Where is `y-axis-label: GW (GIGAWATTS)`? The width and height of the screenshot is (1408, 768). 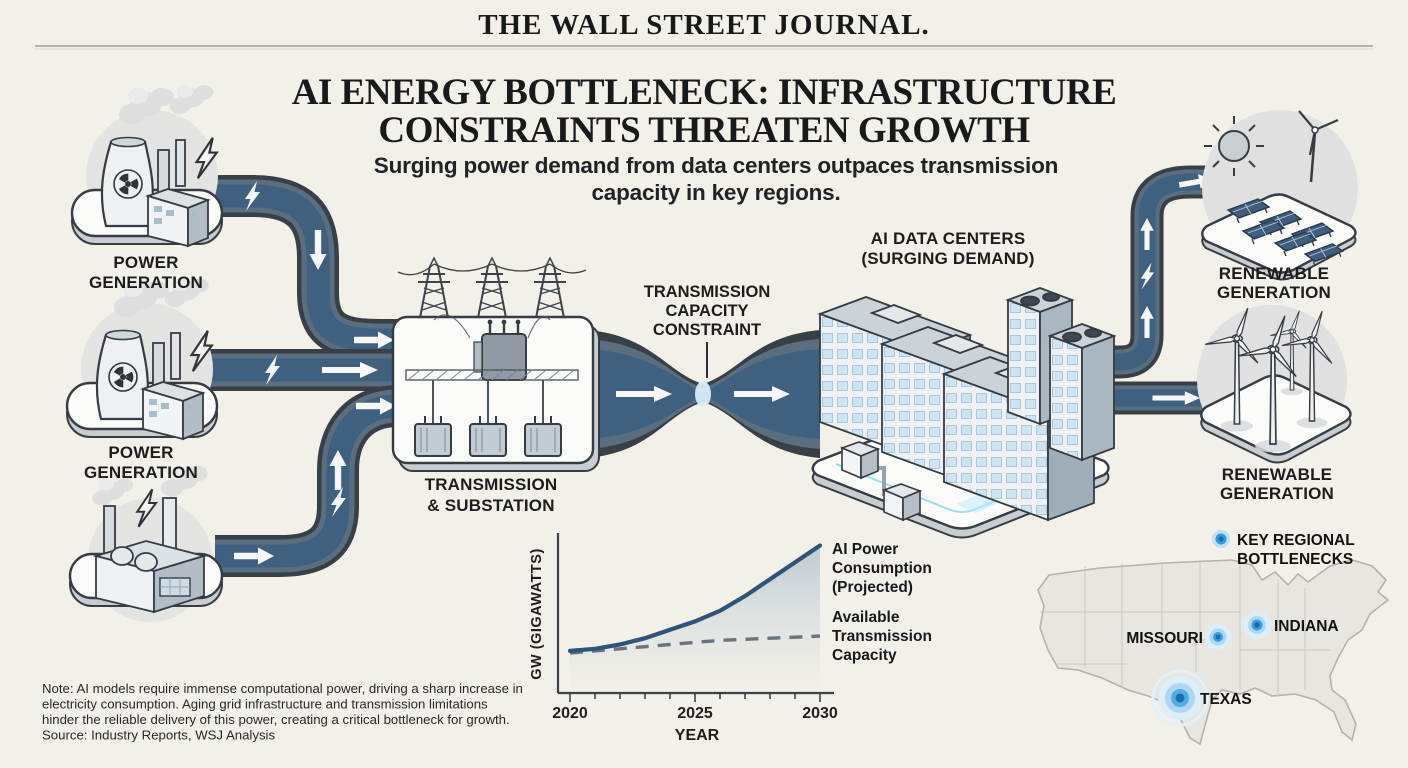
y-axis-label: GW (GIGAWATTS) is located at coordinates (537, 614).